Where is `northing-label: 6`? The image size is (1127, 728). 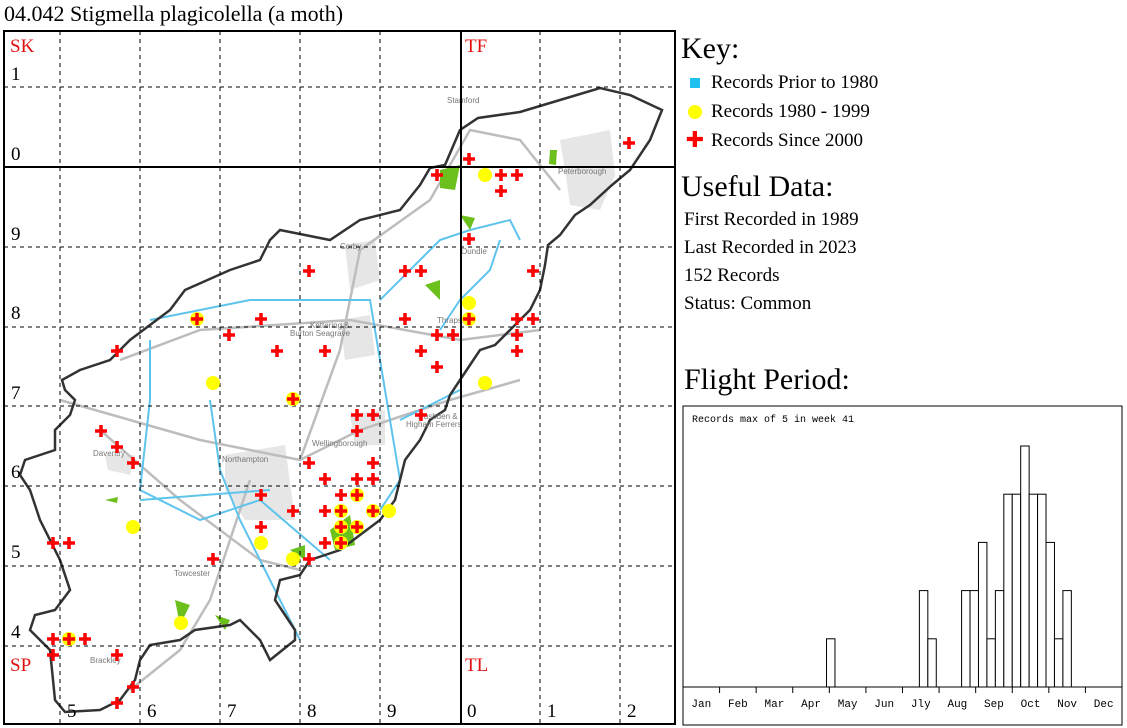
northing-label: 6 is located at coordinates (16, 472).